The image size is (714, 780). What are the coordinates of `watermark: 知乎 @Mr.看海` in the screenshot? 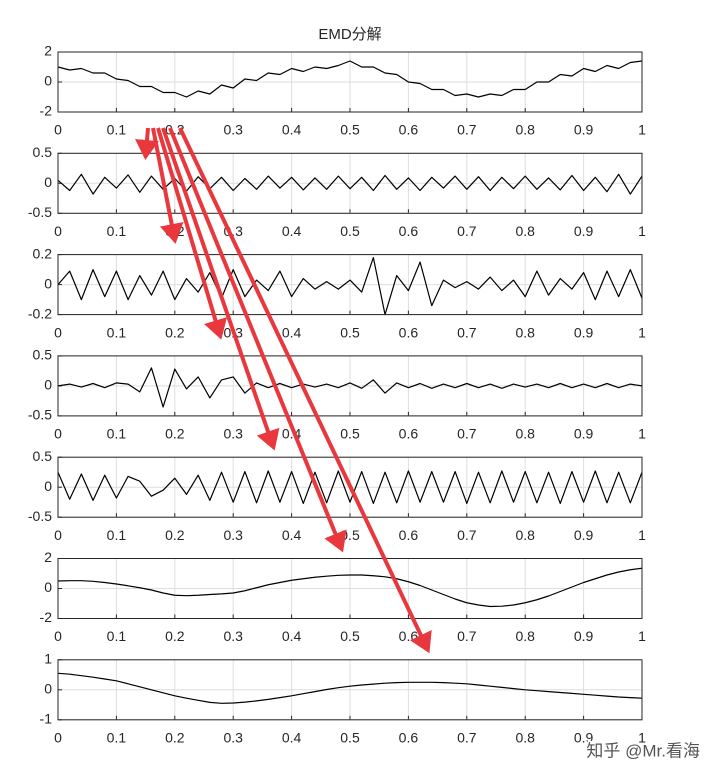 It's located at (643, 750).